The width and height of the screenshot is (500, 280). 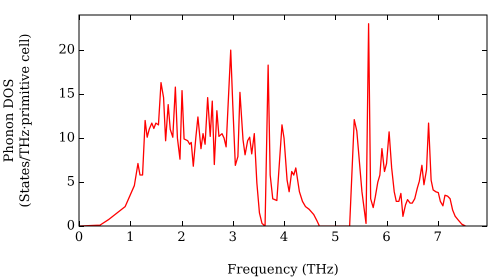 I want to click on x-tick-label: 4, so click(x=284, y=238).